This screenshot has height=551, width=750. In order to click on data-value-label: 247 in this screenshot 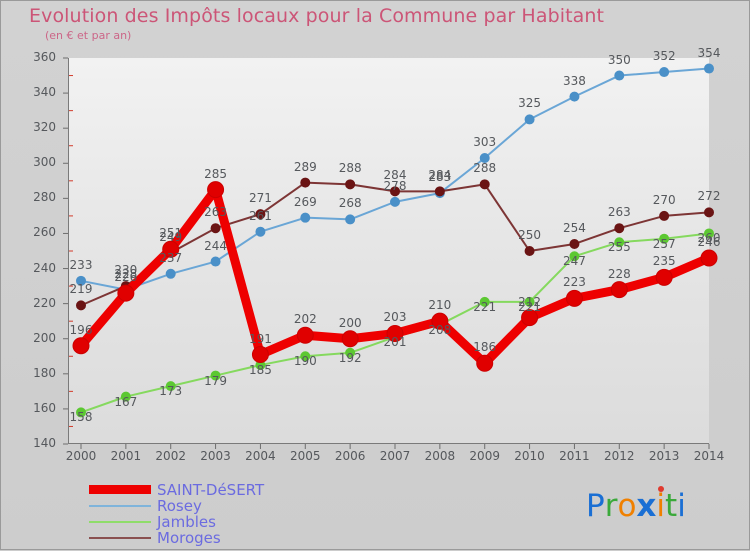, I will do `click(574, 261)`.